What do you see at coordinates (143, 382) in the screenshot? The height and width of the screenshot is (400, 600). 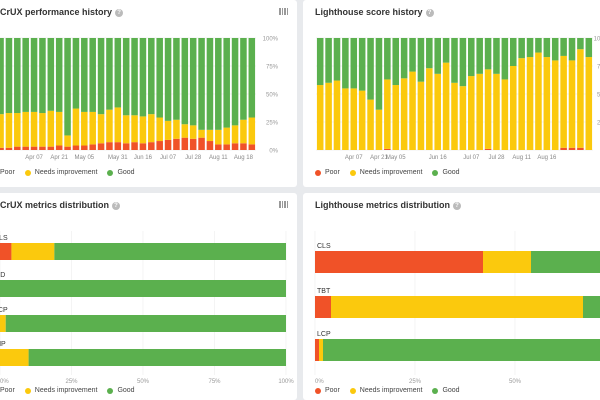 I see `x-tick-label: 50%` at bounding box center [143, 382].